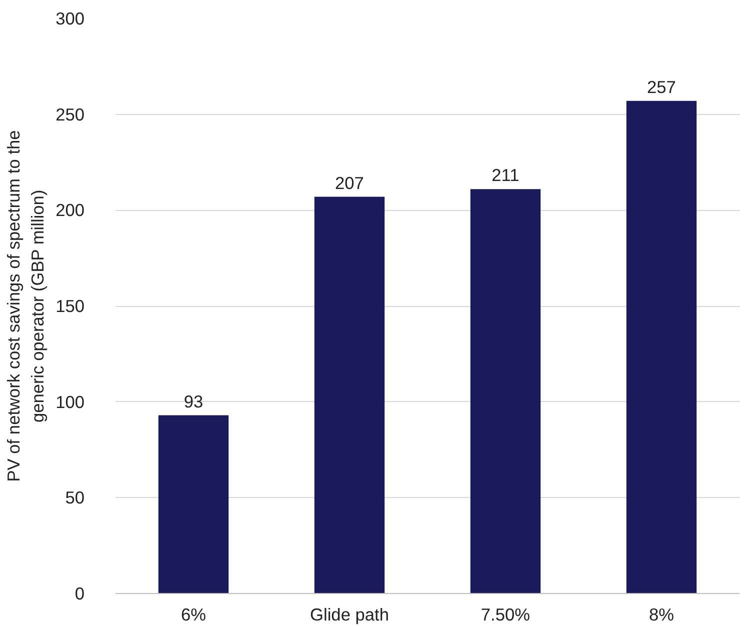 This screenshot has width=744, height=627. Describe the element at coordinates (79, 594) in the screenshot. I see `y-tick-label: 0` at that location.